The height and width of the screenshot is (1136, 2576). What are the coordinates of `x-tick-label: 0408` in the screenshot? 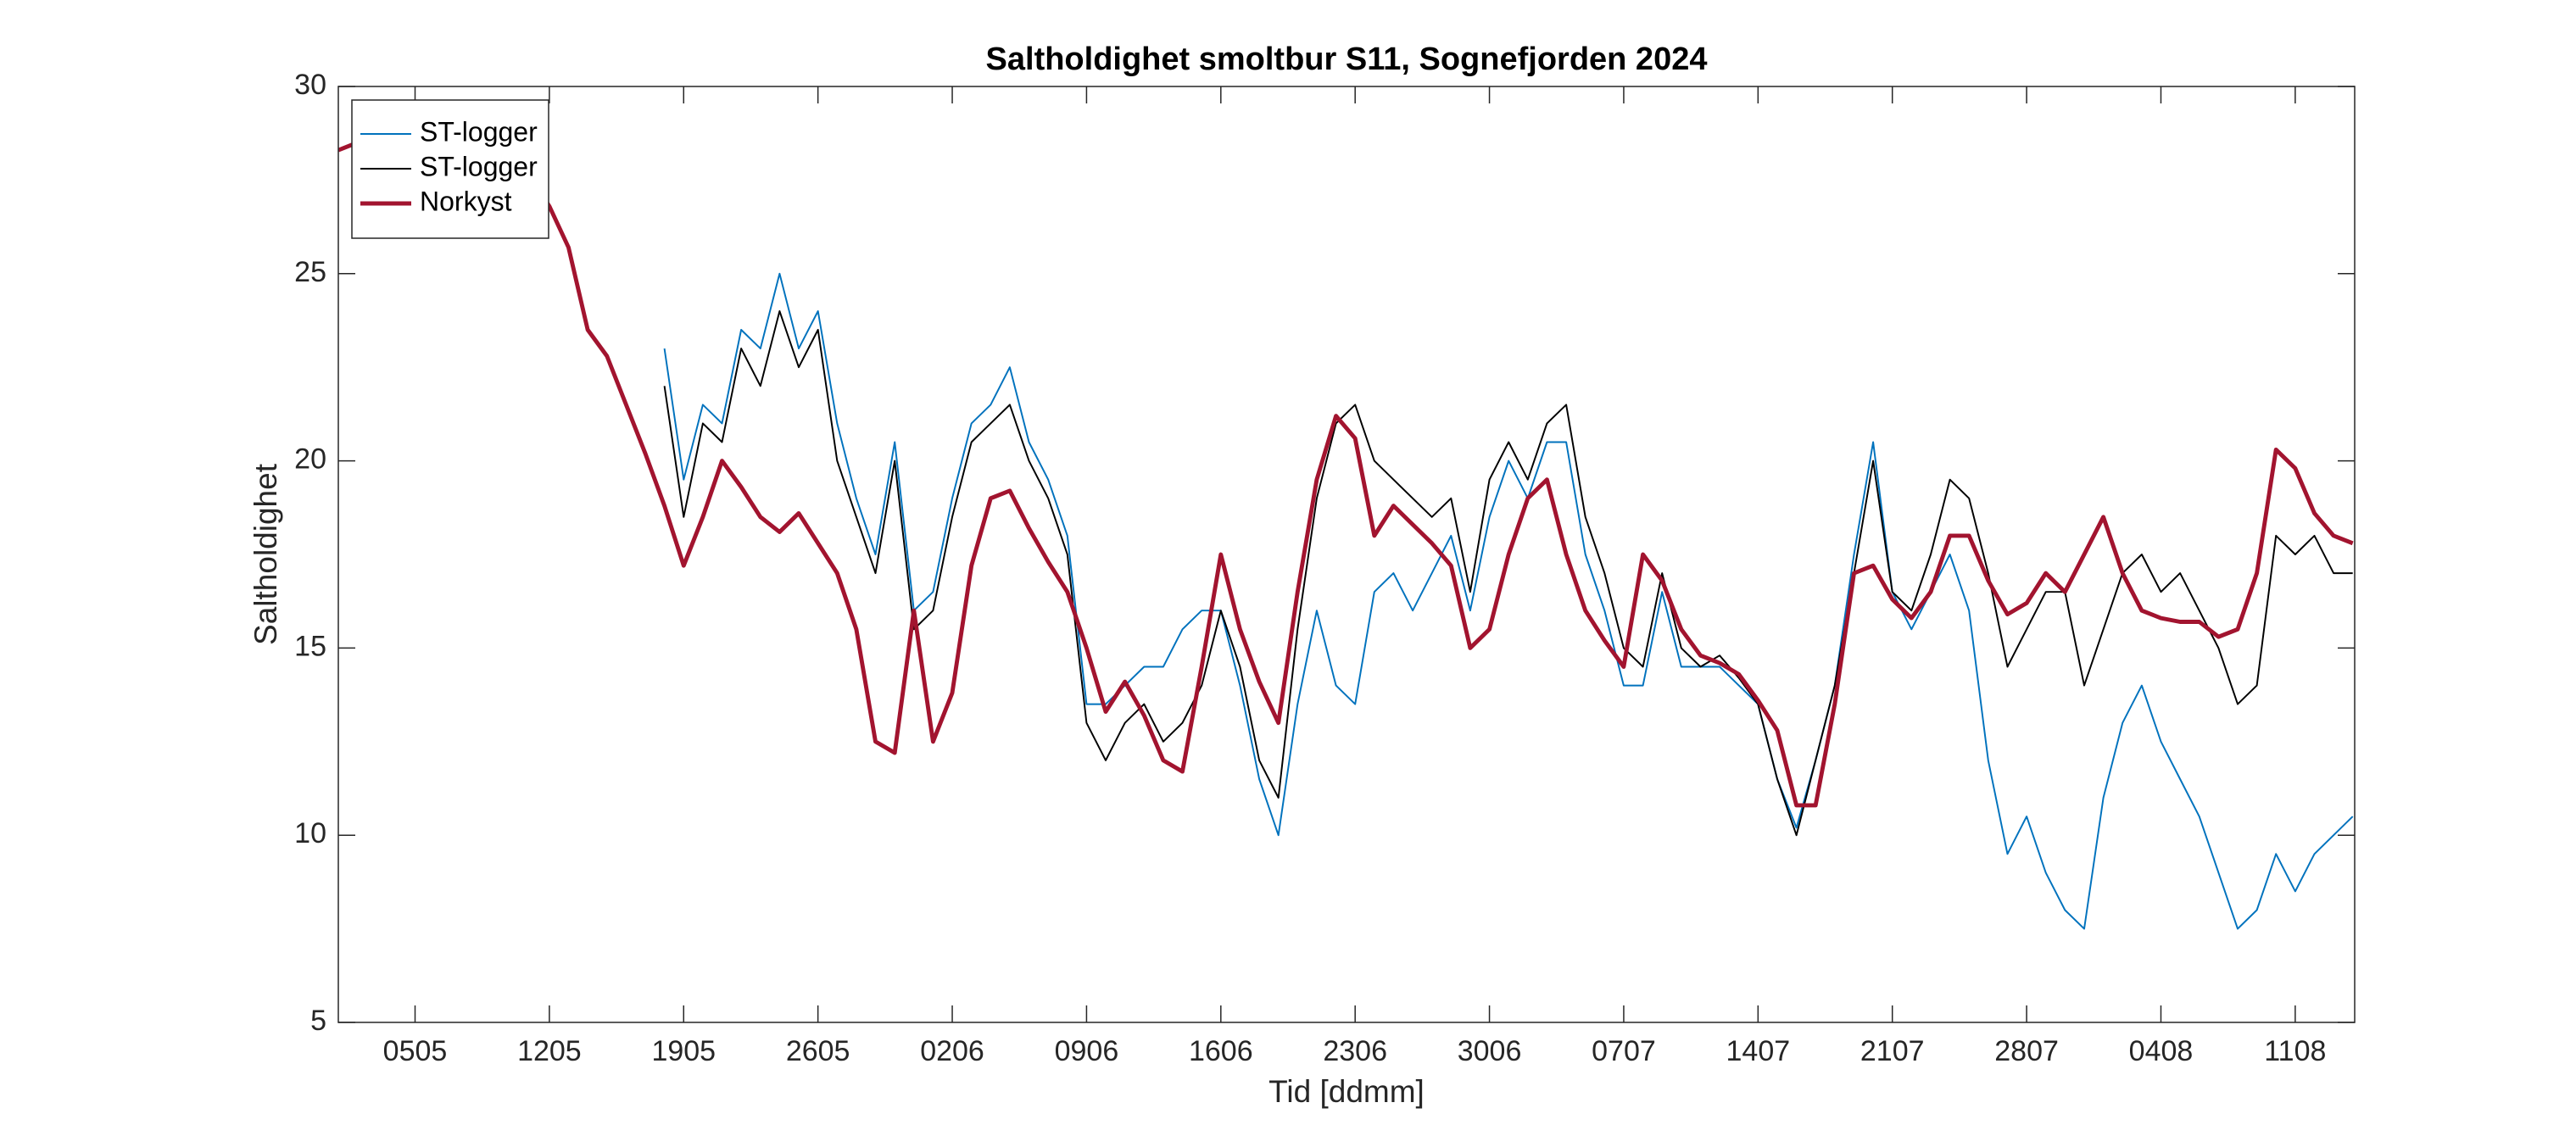 It's located at (2161, 1051).